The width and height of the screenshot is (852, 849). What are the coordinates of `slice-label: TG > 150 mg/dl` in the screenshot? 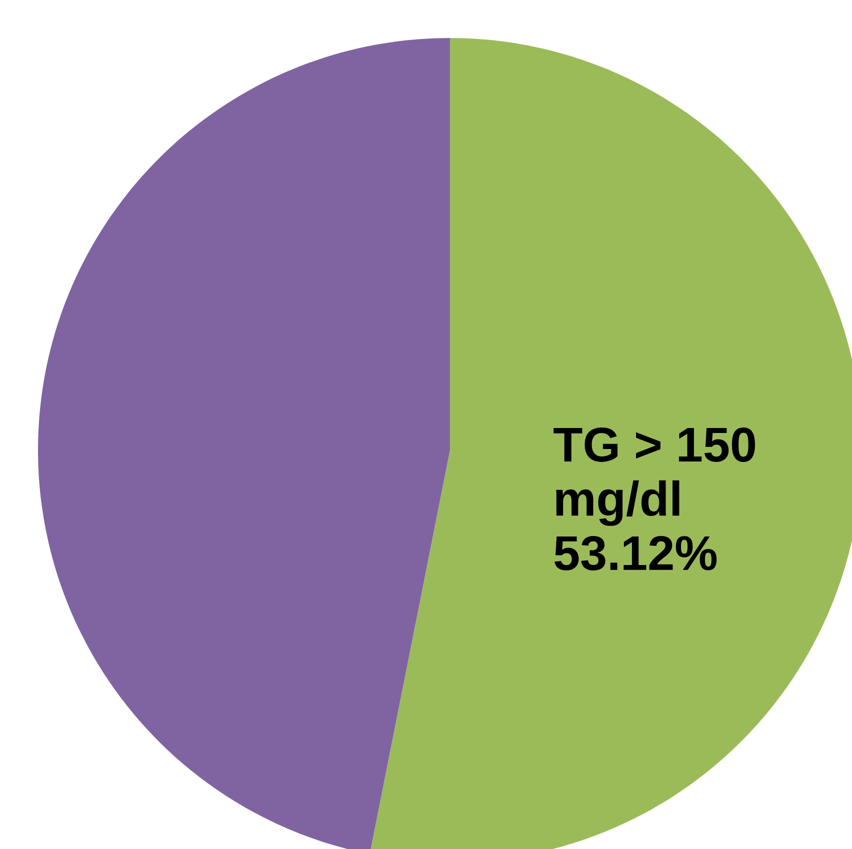 It's located at (655, 477).